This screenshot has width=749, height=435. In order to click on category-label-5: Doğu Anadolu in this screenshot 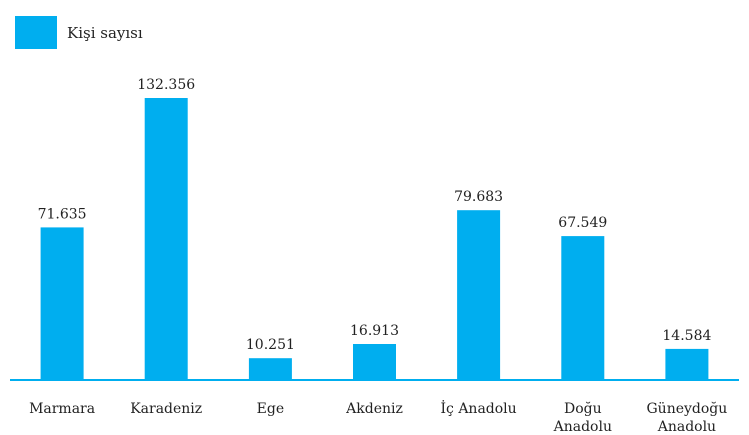, I will do `click(582, 418)`.